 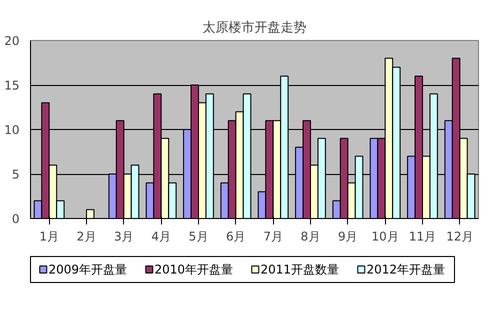 What do you see at coordinates (12, 41) in the screenshot?
I see `y-tick-label: 20` at bounding box center [12, 41].